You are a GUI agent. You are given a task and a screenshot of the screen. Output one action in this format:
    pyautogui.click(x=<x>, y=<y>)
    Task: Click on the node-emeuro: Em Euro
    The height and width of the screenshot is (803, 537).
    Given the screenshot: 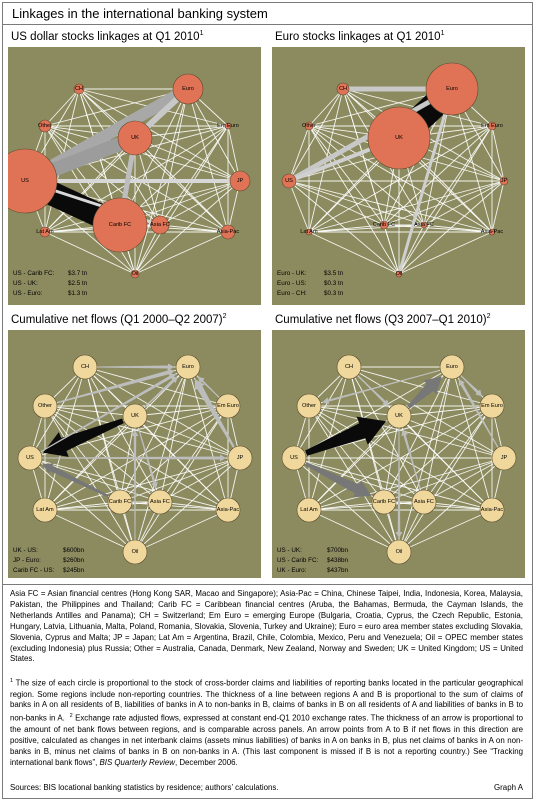 What is the action you would take?
    pyautogui.click(x=228, y=126)
    